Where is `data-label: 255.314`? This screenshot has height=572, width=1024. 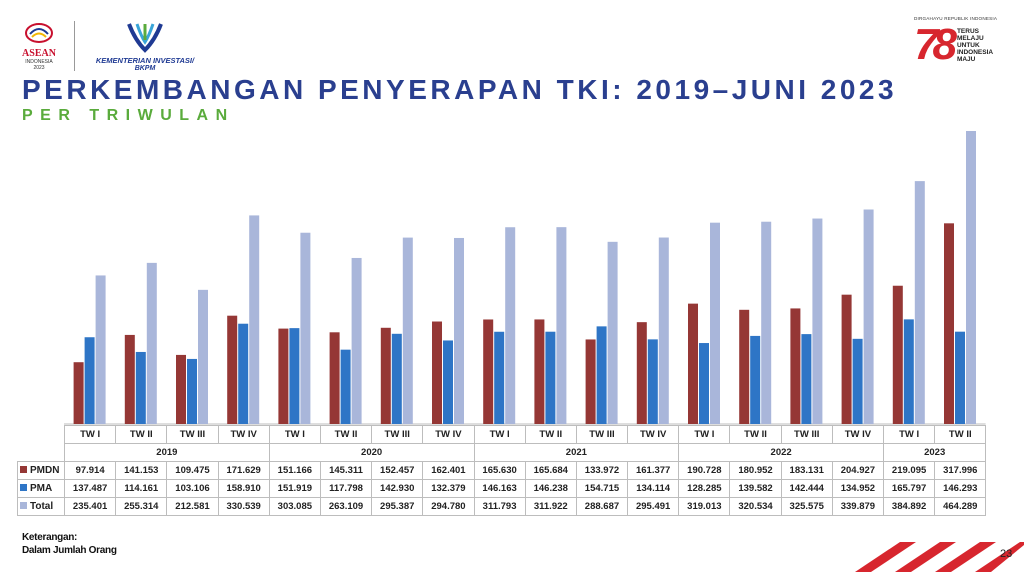 data-label: 255.314 is located at coordinates (141, 506).